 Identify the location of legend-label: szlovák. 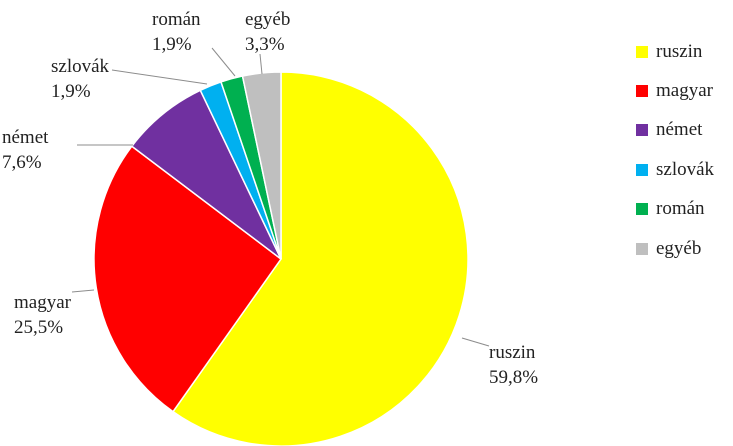
(685, 169).